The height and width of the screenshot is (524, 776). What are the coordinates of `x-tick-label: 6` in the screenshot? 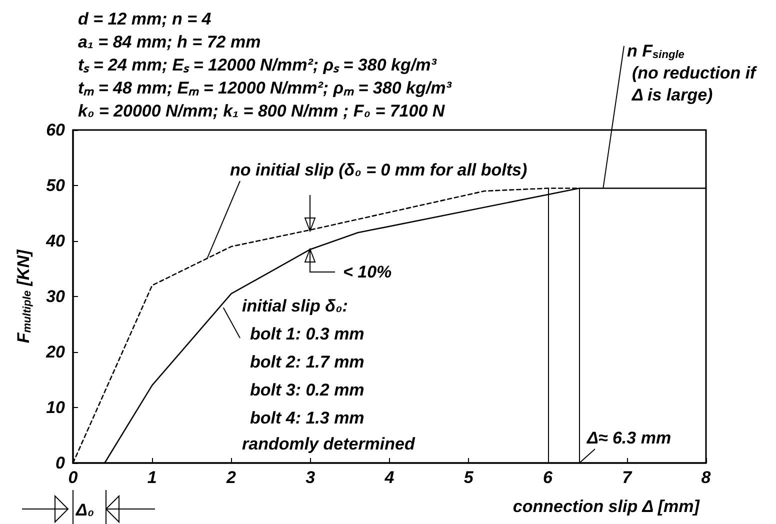 It's located at (548, 477).